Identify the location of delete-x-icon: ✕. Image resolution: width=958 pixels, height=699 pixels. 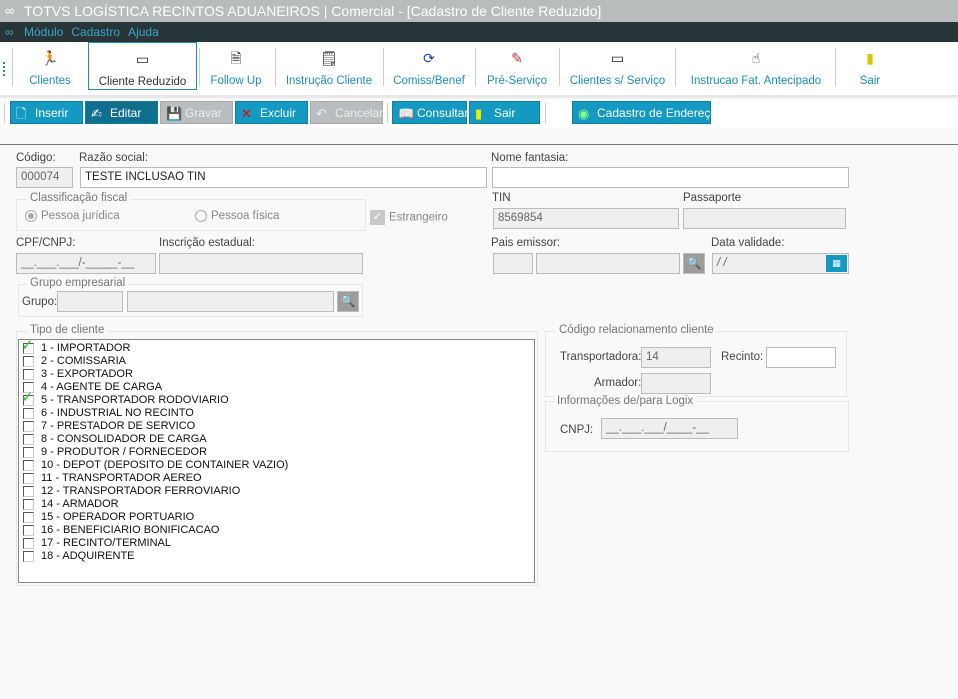
(246, 113).